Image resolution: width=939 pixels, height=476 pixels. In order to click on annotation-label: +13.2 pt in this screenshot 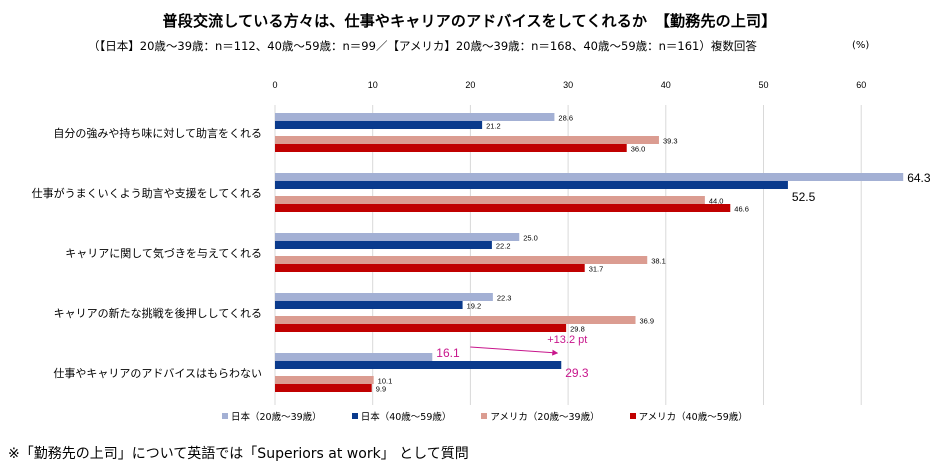, I will do `click(567, 340)`.